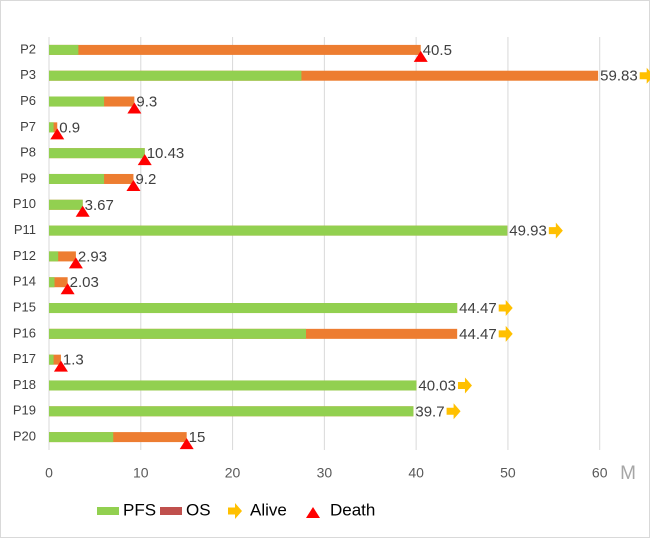  I want to click on x-axis-label: M, so click(628, 473).